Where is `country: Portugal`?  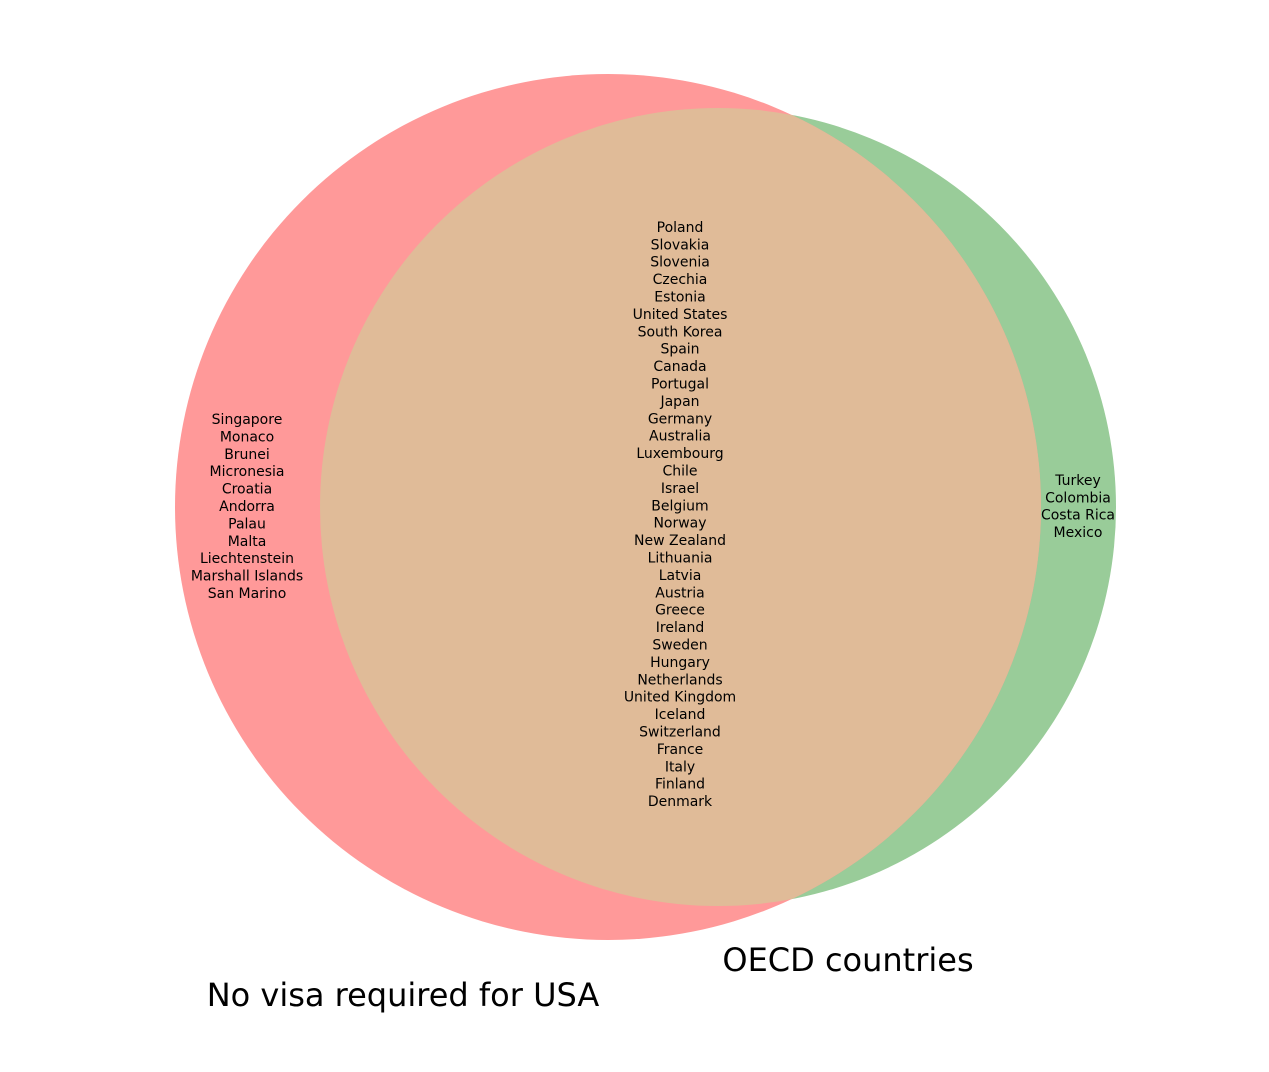
country: Portugal is located at coordinates (680, 385).